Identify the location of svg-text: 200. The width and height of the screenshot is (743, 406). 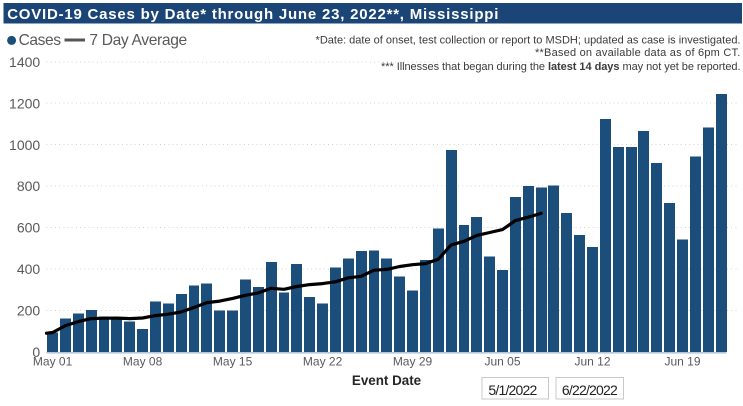
(29, 311).